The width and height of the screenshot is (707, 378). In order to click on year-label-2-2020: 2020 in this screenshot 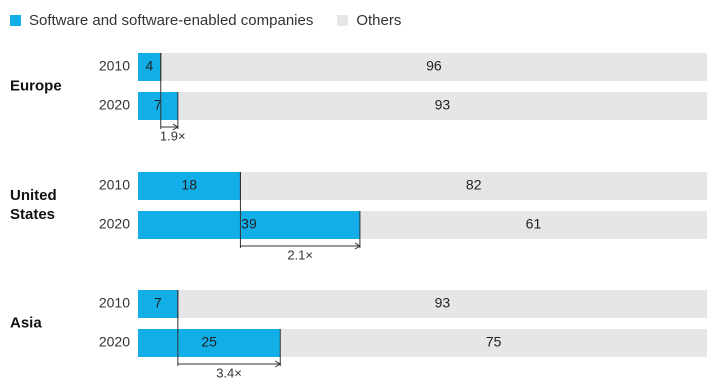, I will do `click(114, 342)`.